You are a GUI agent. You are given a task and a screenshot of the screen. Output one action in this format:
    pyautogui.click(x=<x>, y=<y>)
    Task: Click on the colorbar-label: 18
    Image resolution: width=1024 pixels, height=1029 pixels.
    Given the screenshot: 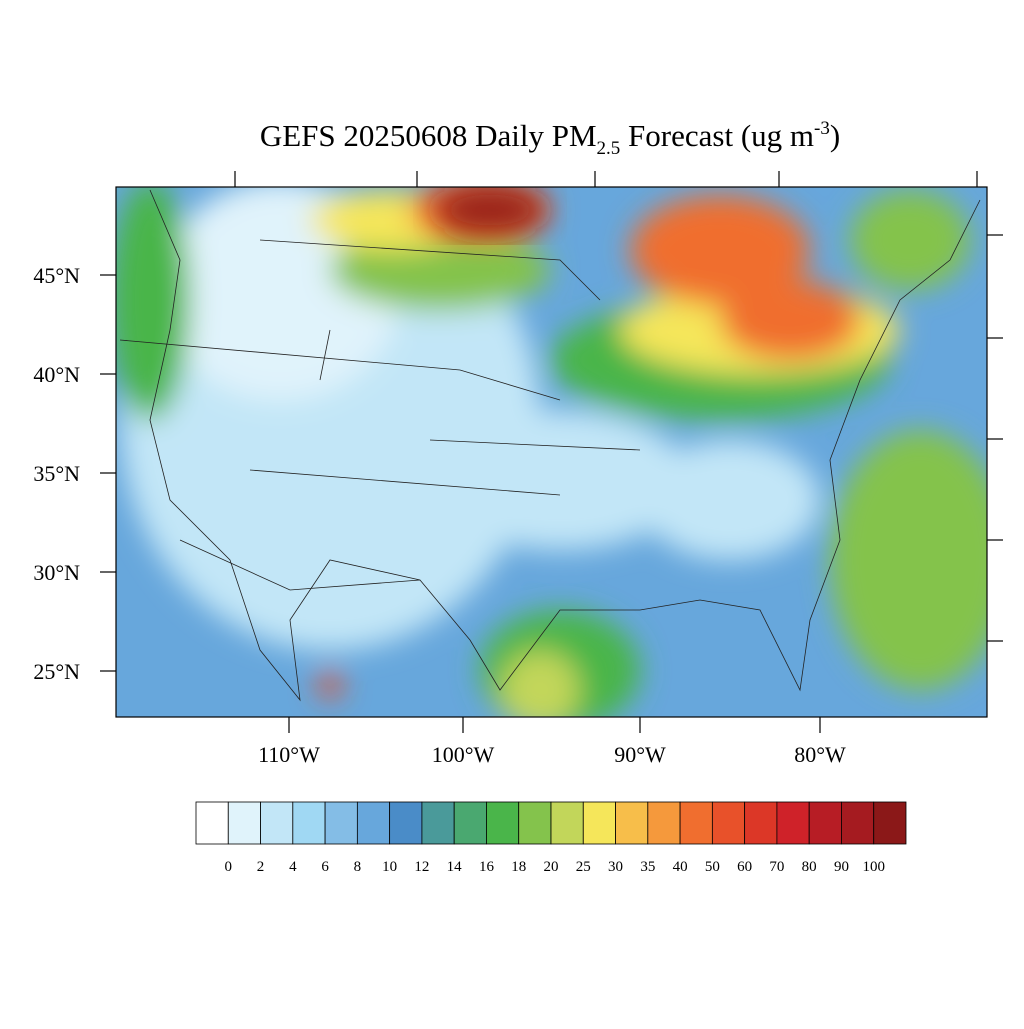 What is the action you would take?
    pyautogui.click(x=518, y=867)
    